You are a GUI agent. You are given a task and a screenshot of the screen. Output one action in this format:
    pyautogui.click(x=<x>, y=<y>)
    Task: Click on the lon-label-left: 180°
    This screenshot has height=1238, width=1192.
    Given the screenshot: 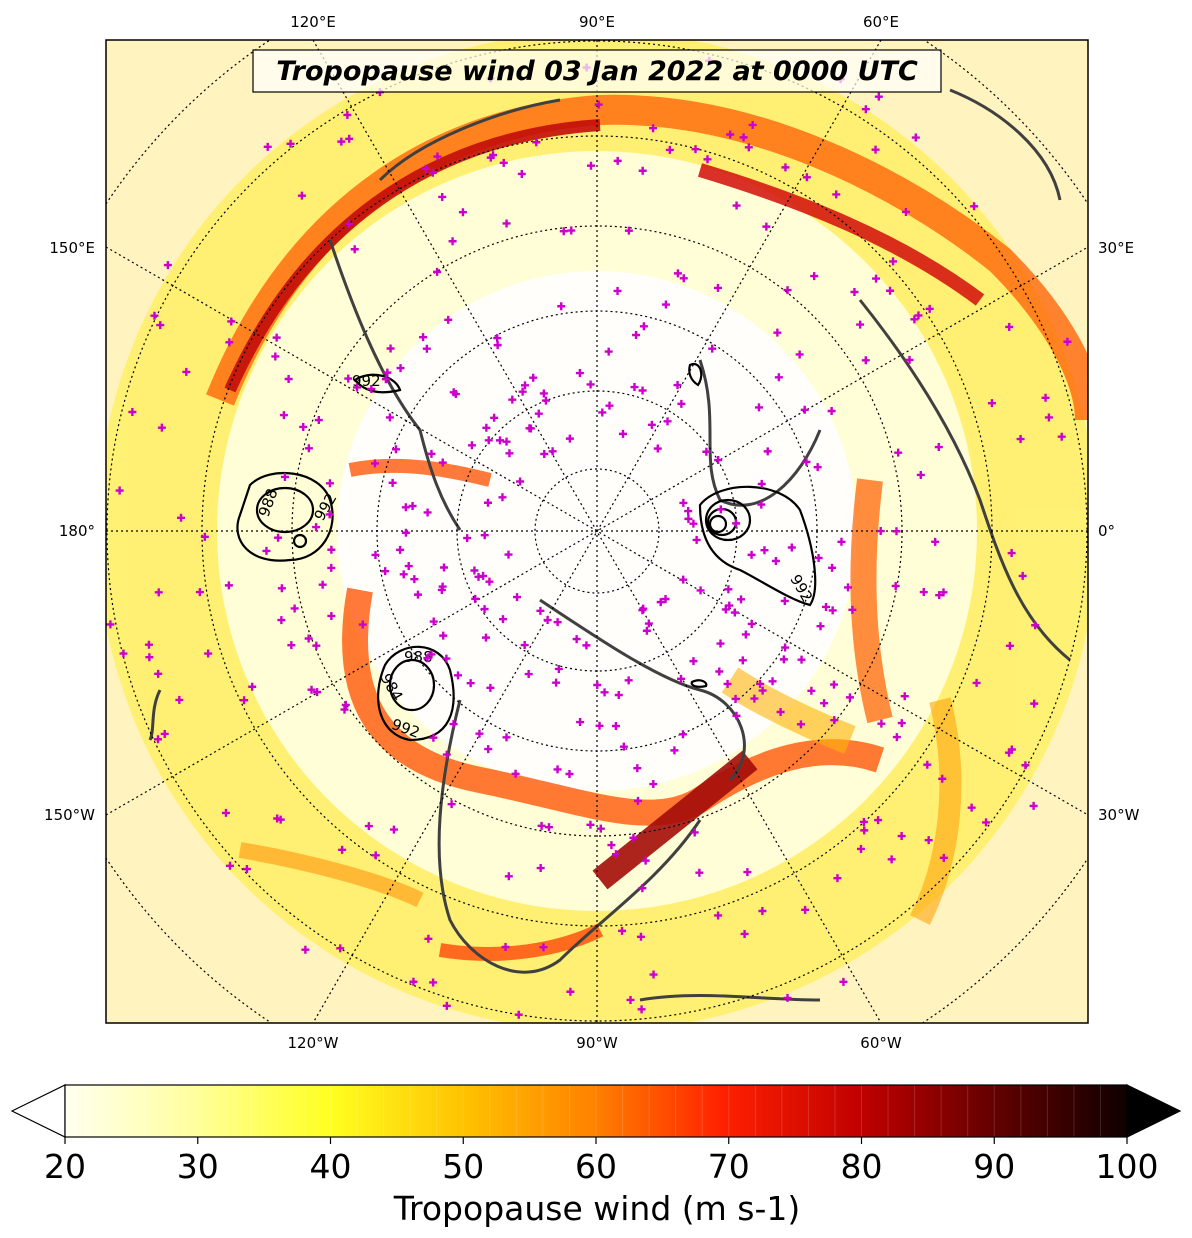 What is the action you would take?
    pyautogui.click(x=77, y=531)
    